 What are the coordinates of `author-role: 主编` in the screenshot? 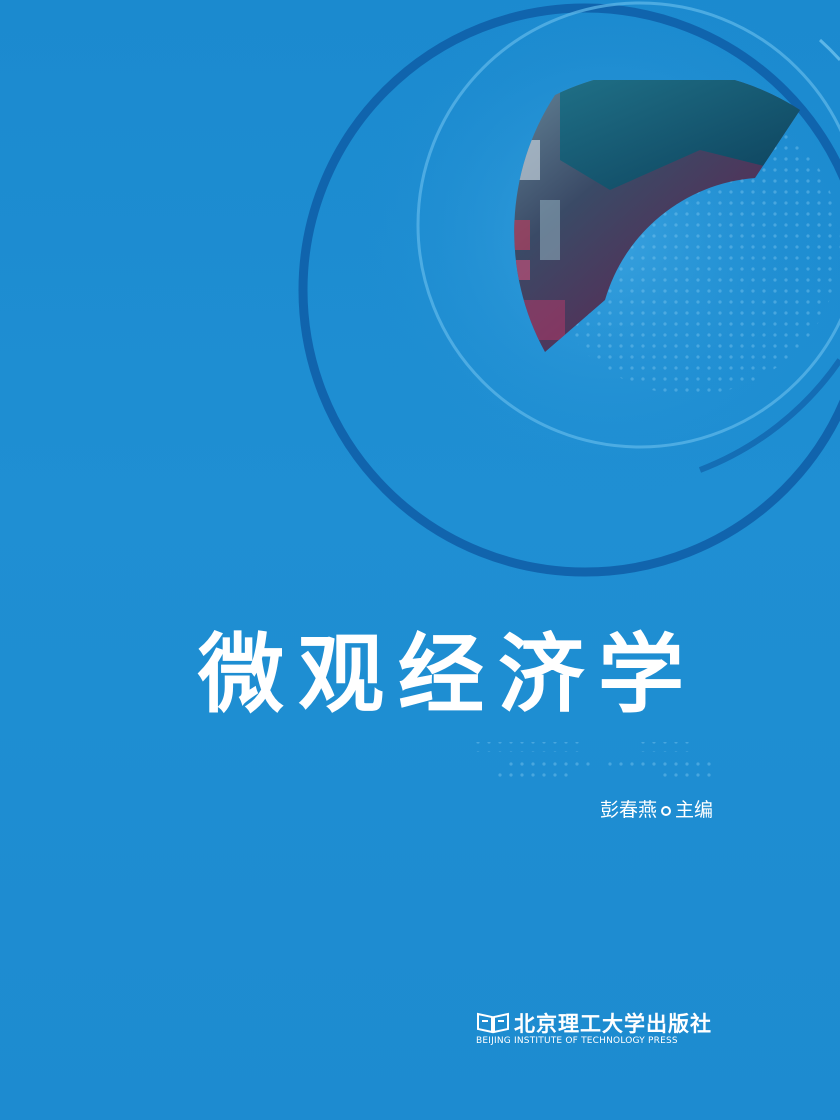 It's located at (694, 810).